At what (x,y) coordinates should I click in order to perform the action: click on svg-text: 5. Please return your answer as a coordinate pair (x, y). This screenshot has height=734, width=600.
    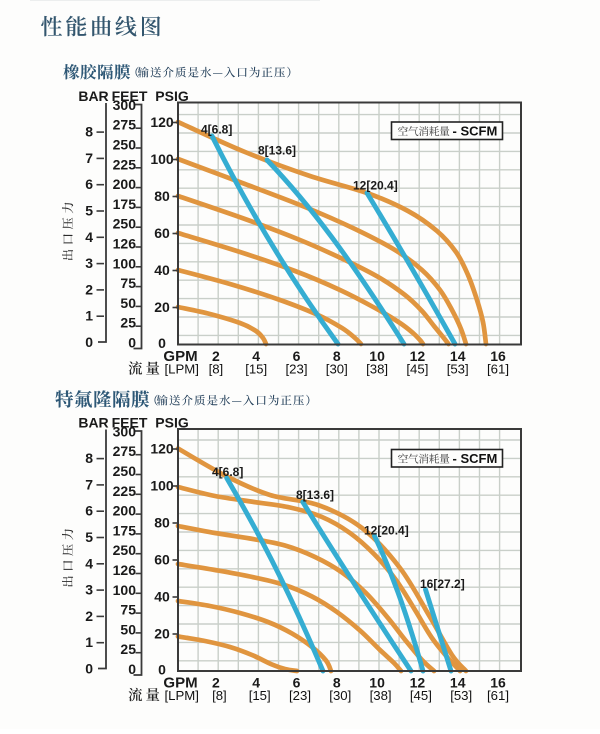
    Looking at the image, I should click on (89, 537).